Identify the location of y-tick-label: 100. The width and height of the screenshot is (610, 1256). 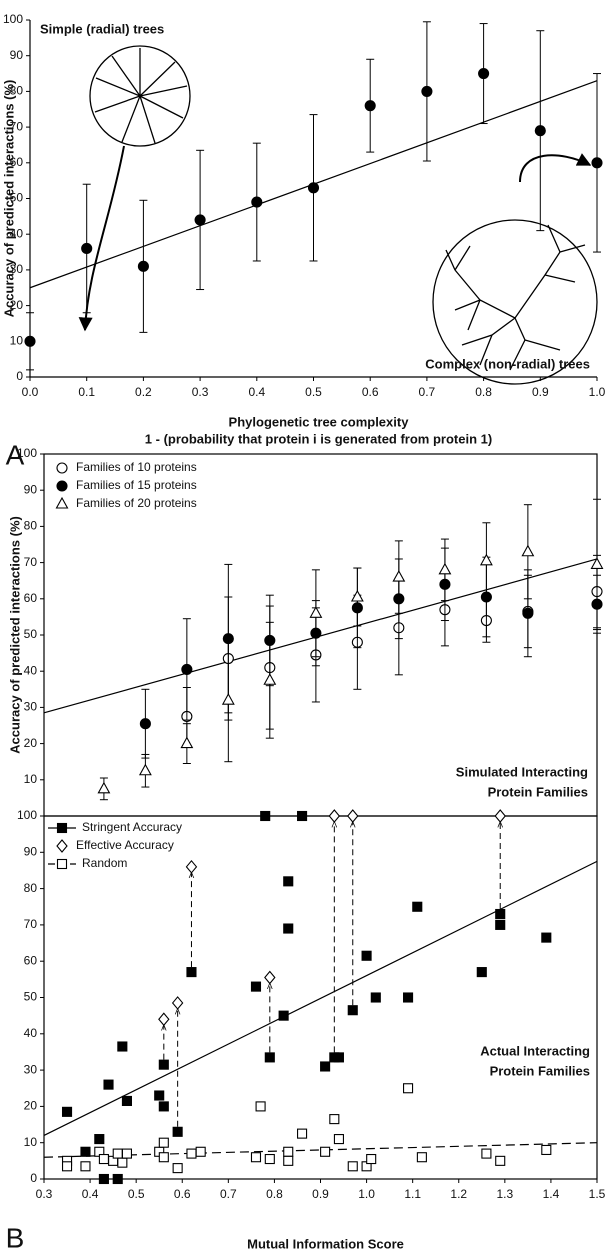
(27, 453).